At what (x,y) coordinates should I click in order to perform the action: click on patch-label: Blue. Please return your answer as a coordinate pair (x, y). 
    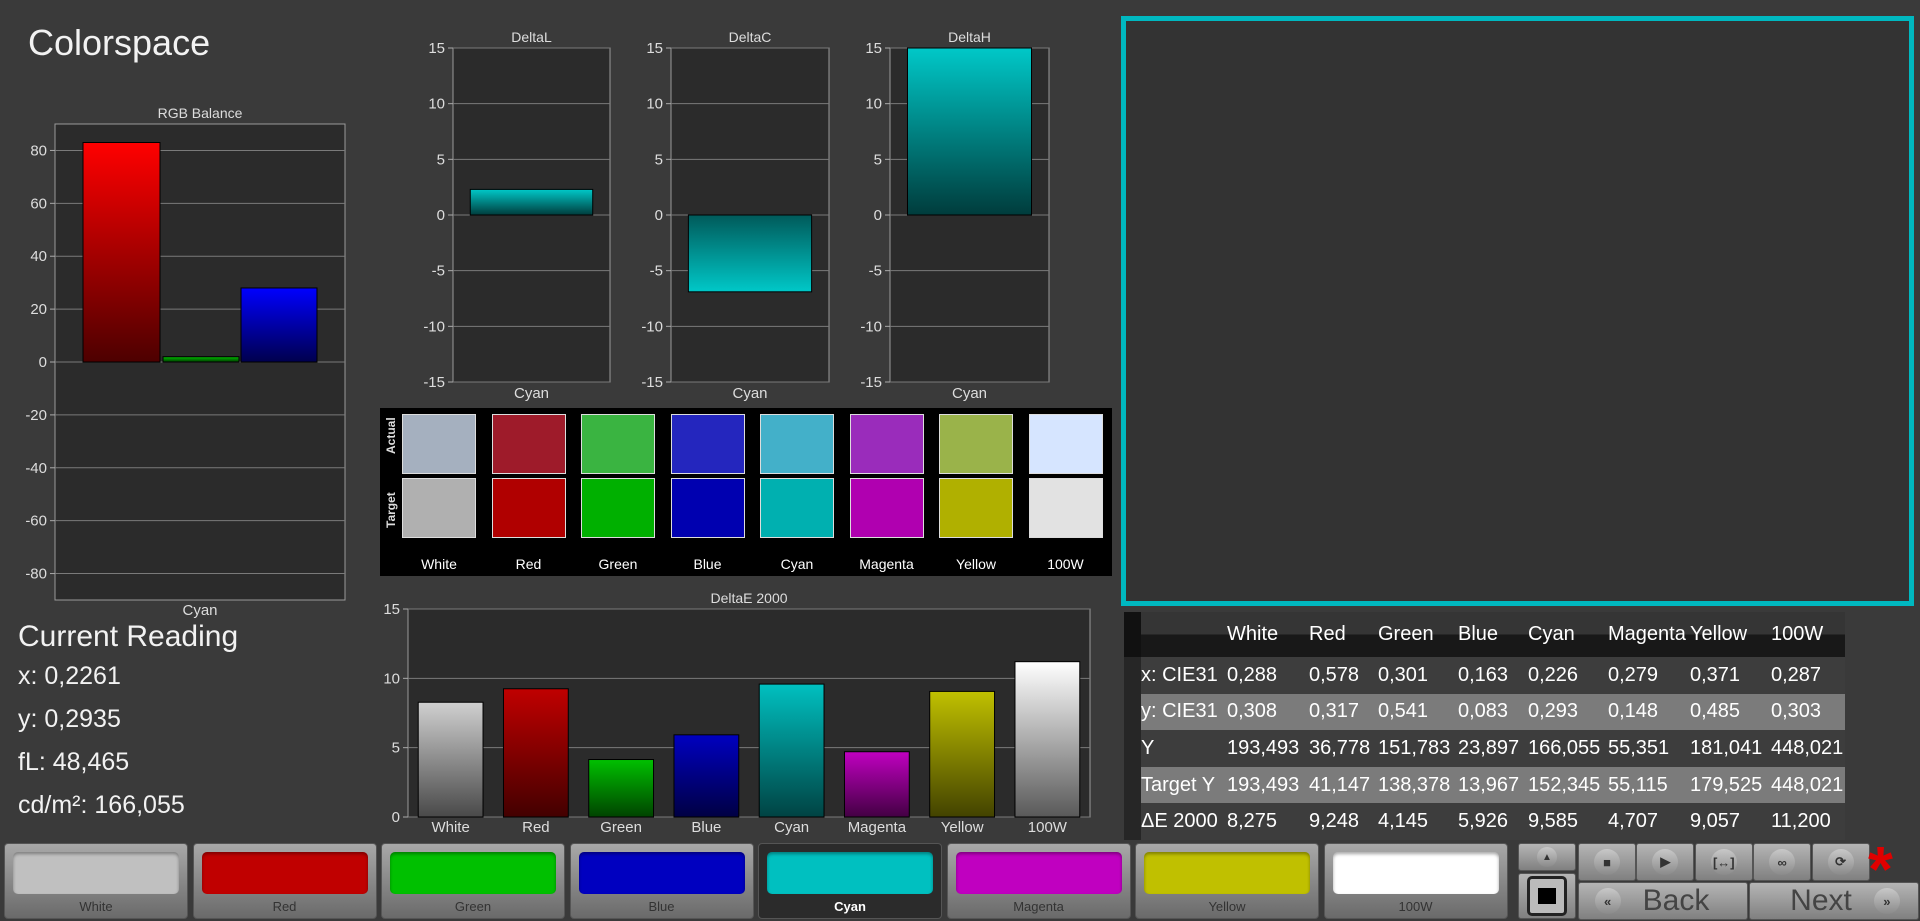
    Looking at the image, I should click on (661, 906).